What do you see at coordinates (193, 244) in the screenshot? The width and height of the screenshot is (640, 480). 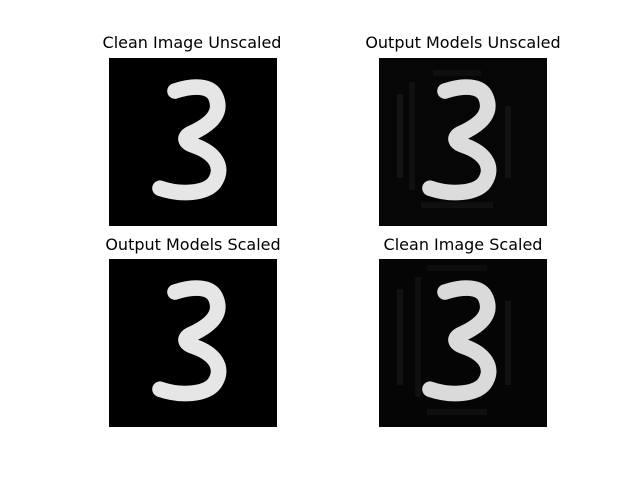 I see `panel-title-output-scaled: Output Models Scaled` at bounding box center [193, 244].